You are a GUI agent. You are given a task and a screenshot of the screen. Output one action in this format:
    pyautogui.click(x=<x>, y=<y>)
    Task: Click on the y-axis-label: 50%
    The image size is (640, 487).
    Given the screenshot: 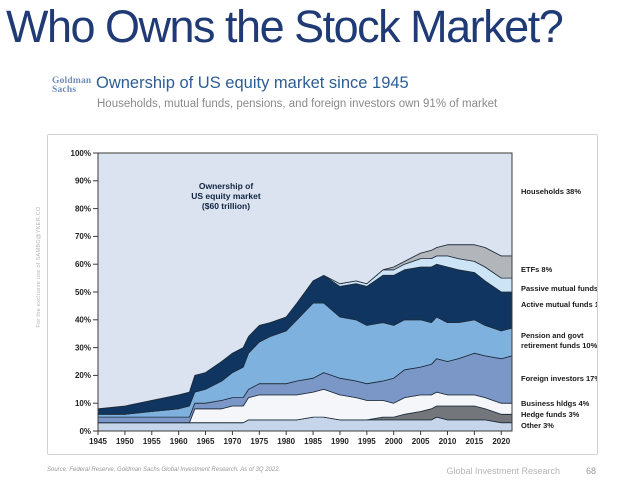 What is the action you would take?
    pyautogui.click(x=83, y=292)
    